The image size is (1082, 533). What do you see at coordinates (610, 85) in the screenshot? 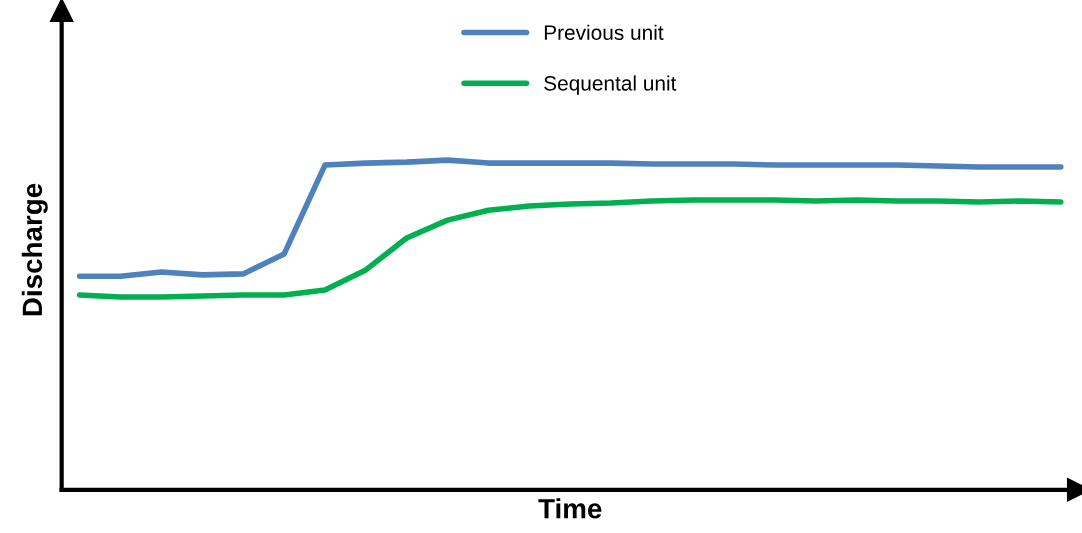
I see `legend-label: Sequental unit` at bounding box center [610, 85].